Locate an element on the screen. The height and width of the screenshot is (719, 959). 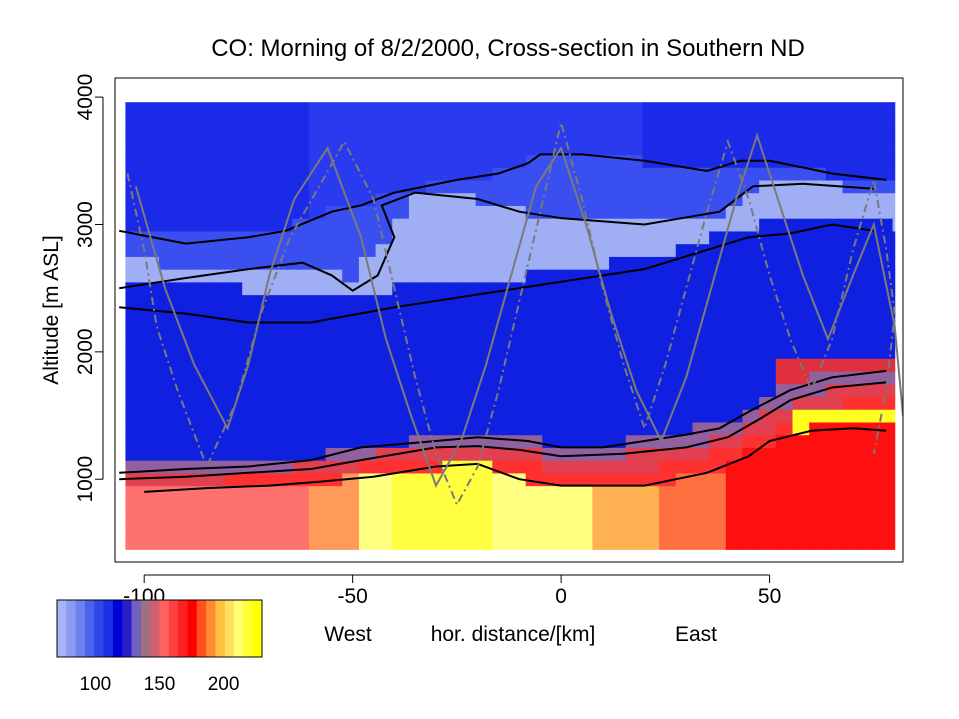
y-tick-label: 1000 is located at coordinates (85, 479).